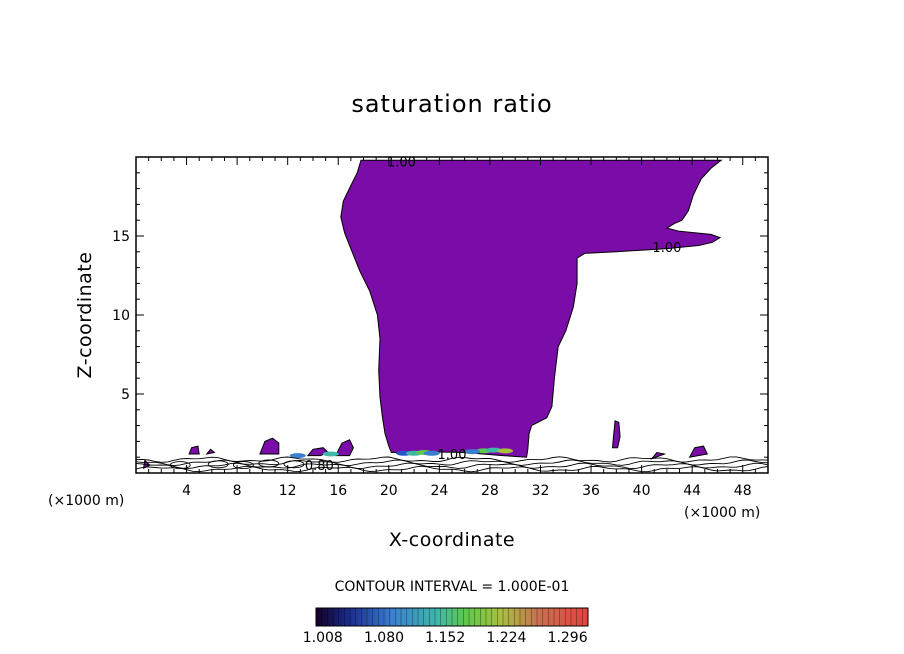  I want to click on x-axis-label: X-coordinate, so click(452, 540).